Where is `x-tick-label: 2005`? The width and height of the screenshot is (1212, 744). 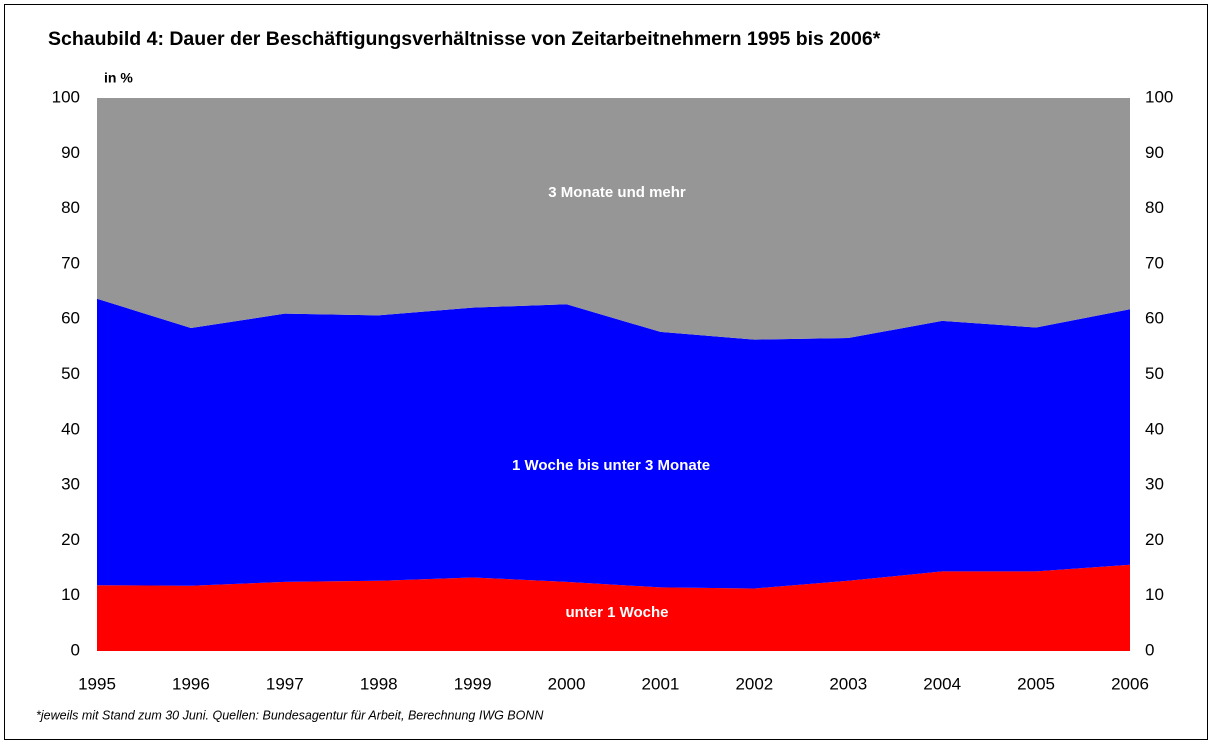
x-tick-label: 2005 is located at coordinates (1036, 683).